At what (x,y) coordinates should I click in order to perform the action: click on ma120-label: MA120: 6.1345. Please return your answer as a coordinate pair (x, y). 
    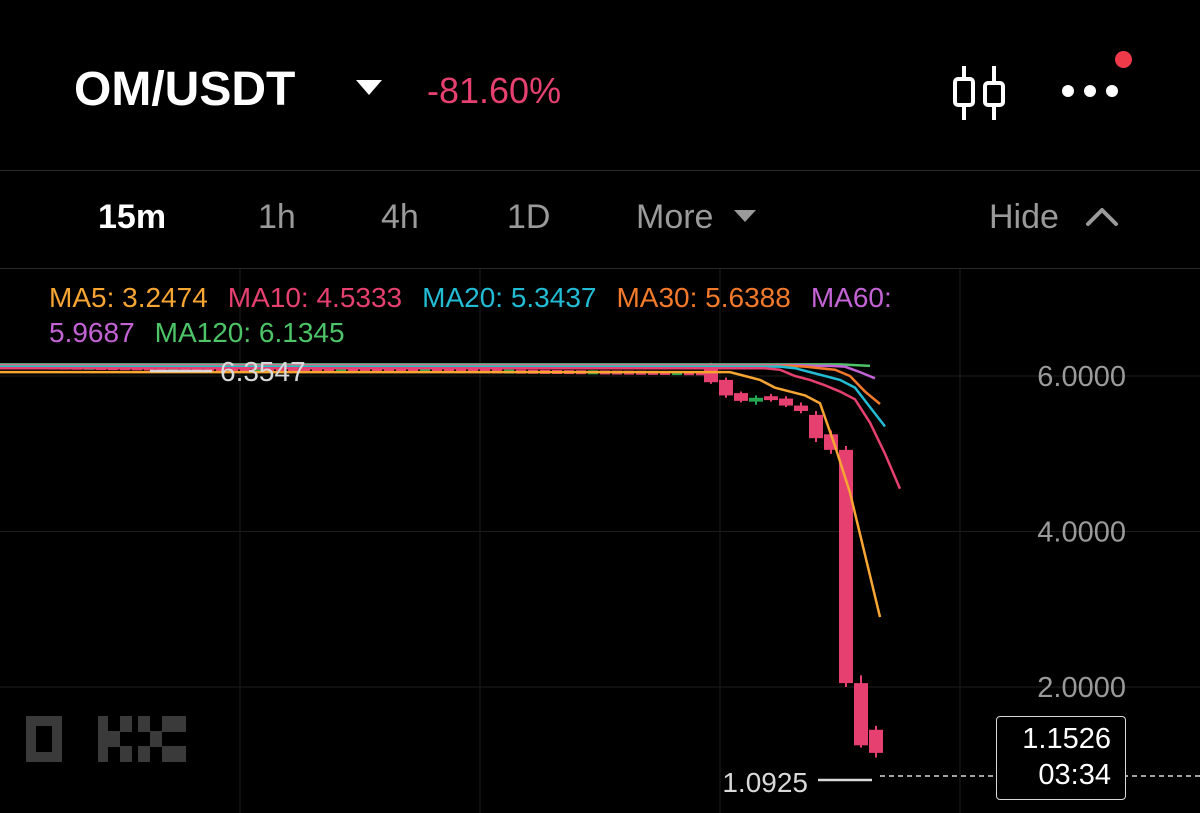
    Looking at the image, I should click on (249, 332).